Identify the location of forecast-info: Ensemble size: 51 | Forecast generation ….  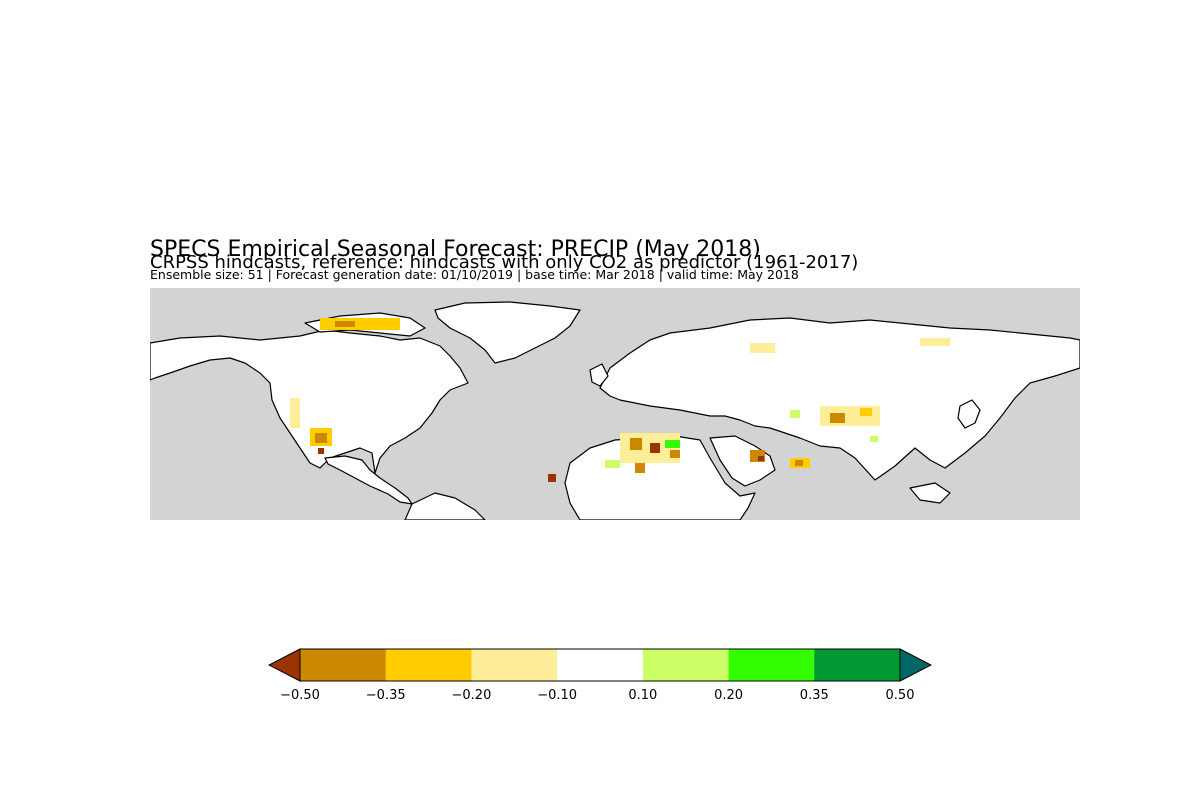
(474, 274).